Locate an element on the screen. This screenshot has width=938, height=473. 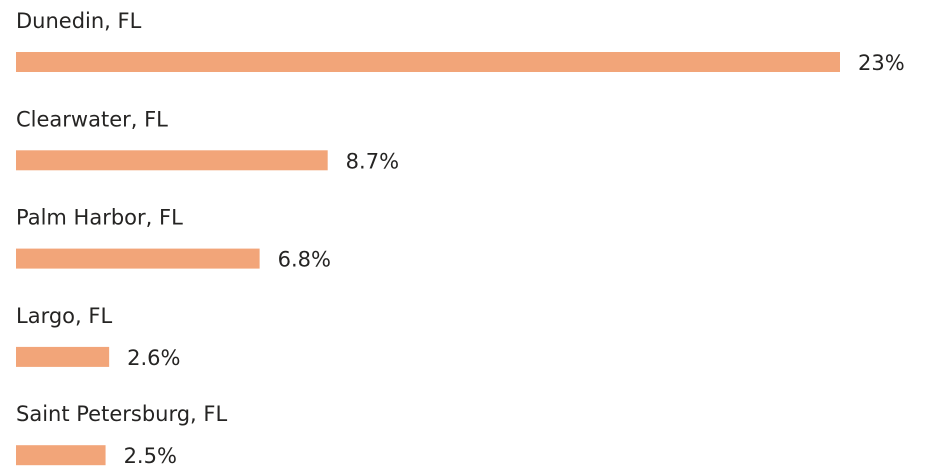
value-label: 23% is located at coordinates (881, 63).